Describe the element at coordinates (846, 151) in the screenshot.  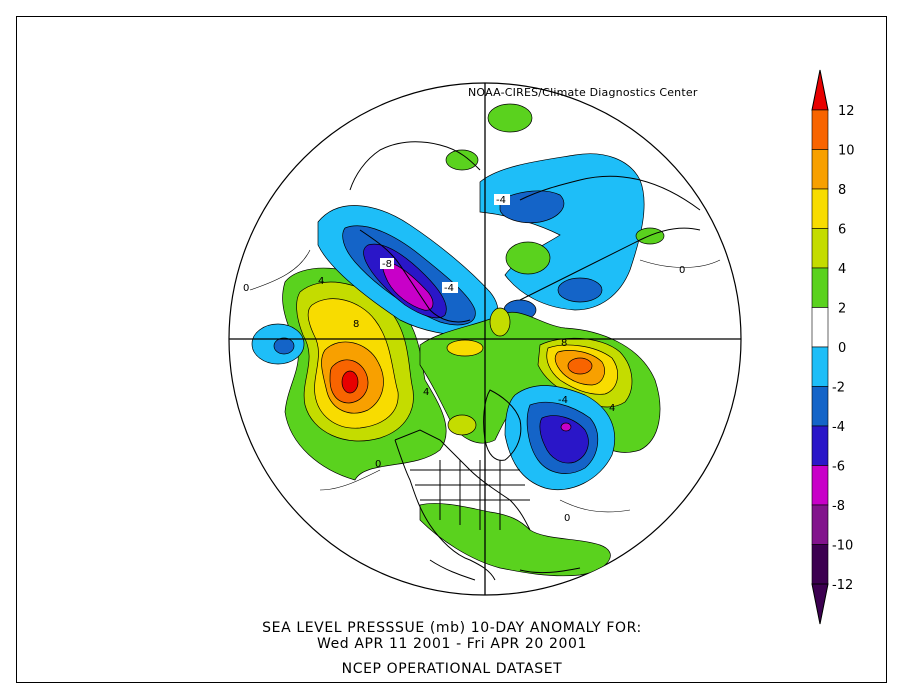
I see `colorbar-tick-label: 10` at that location.